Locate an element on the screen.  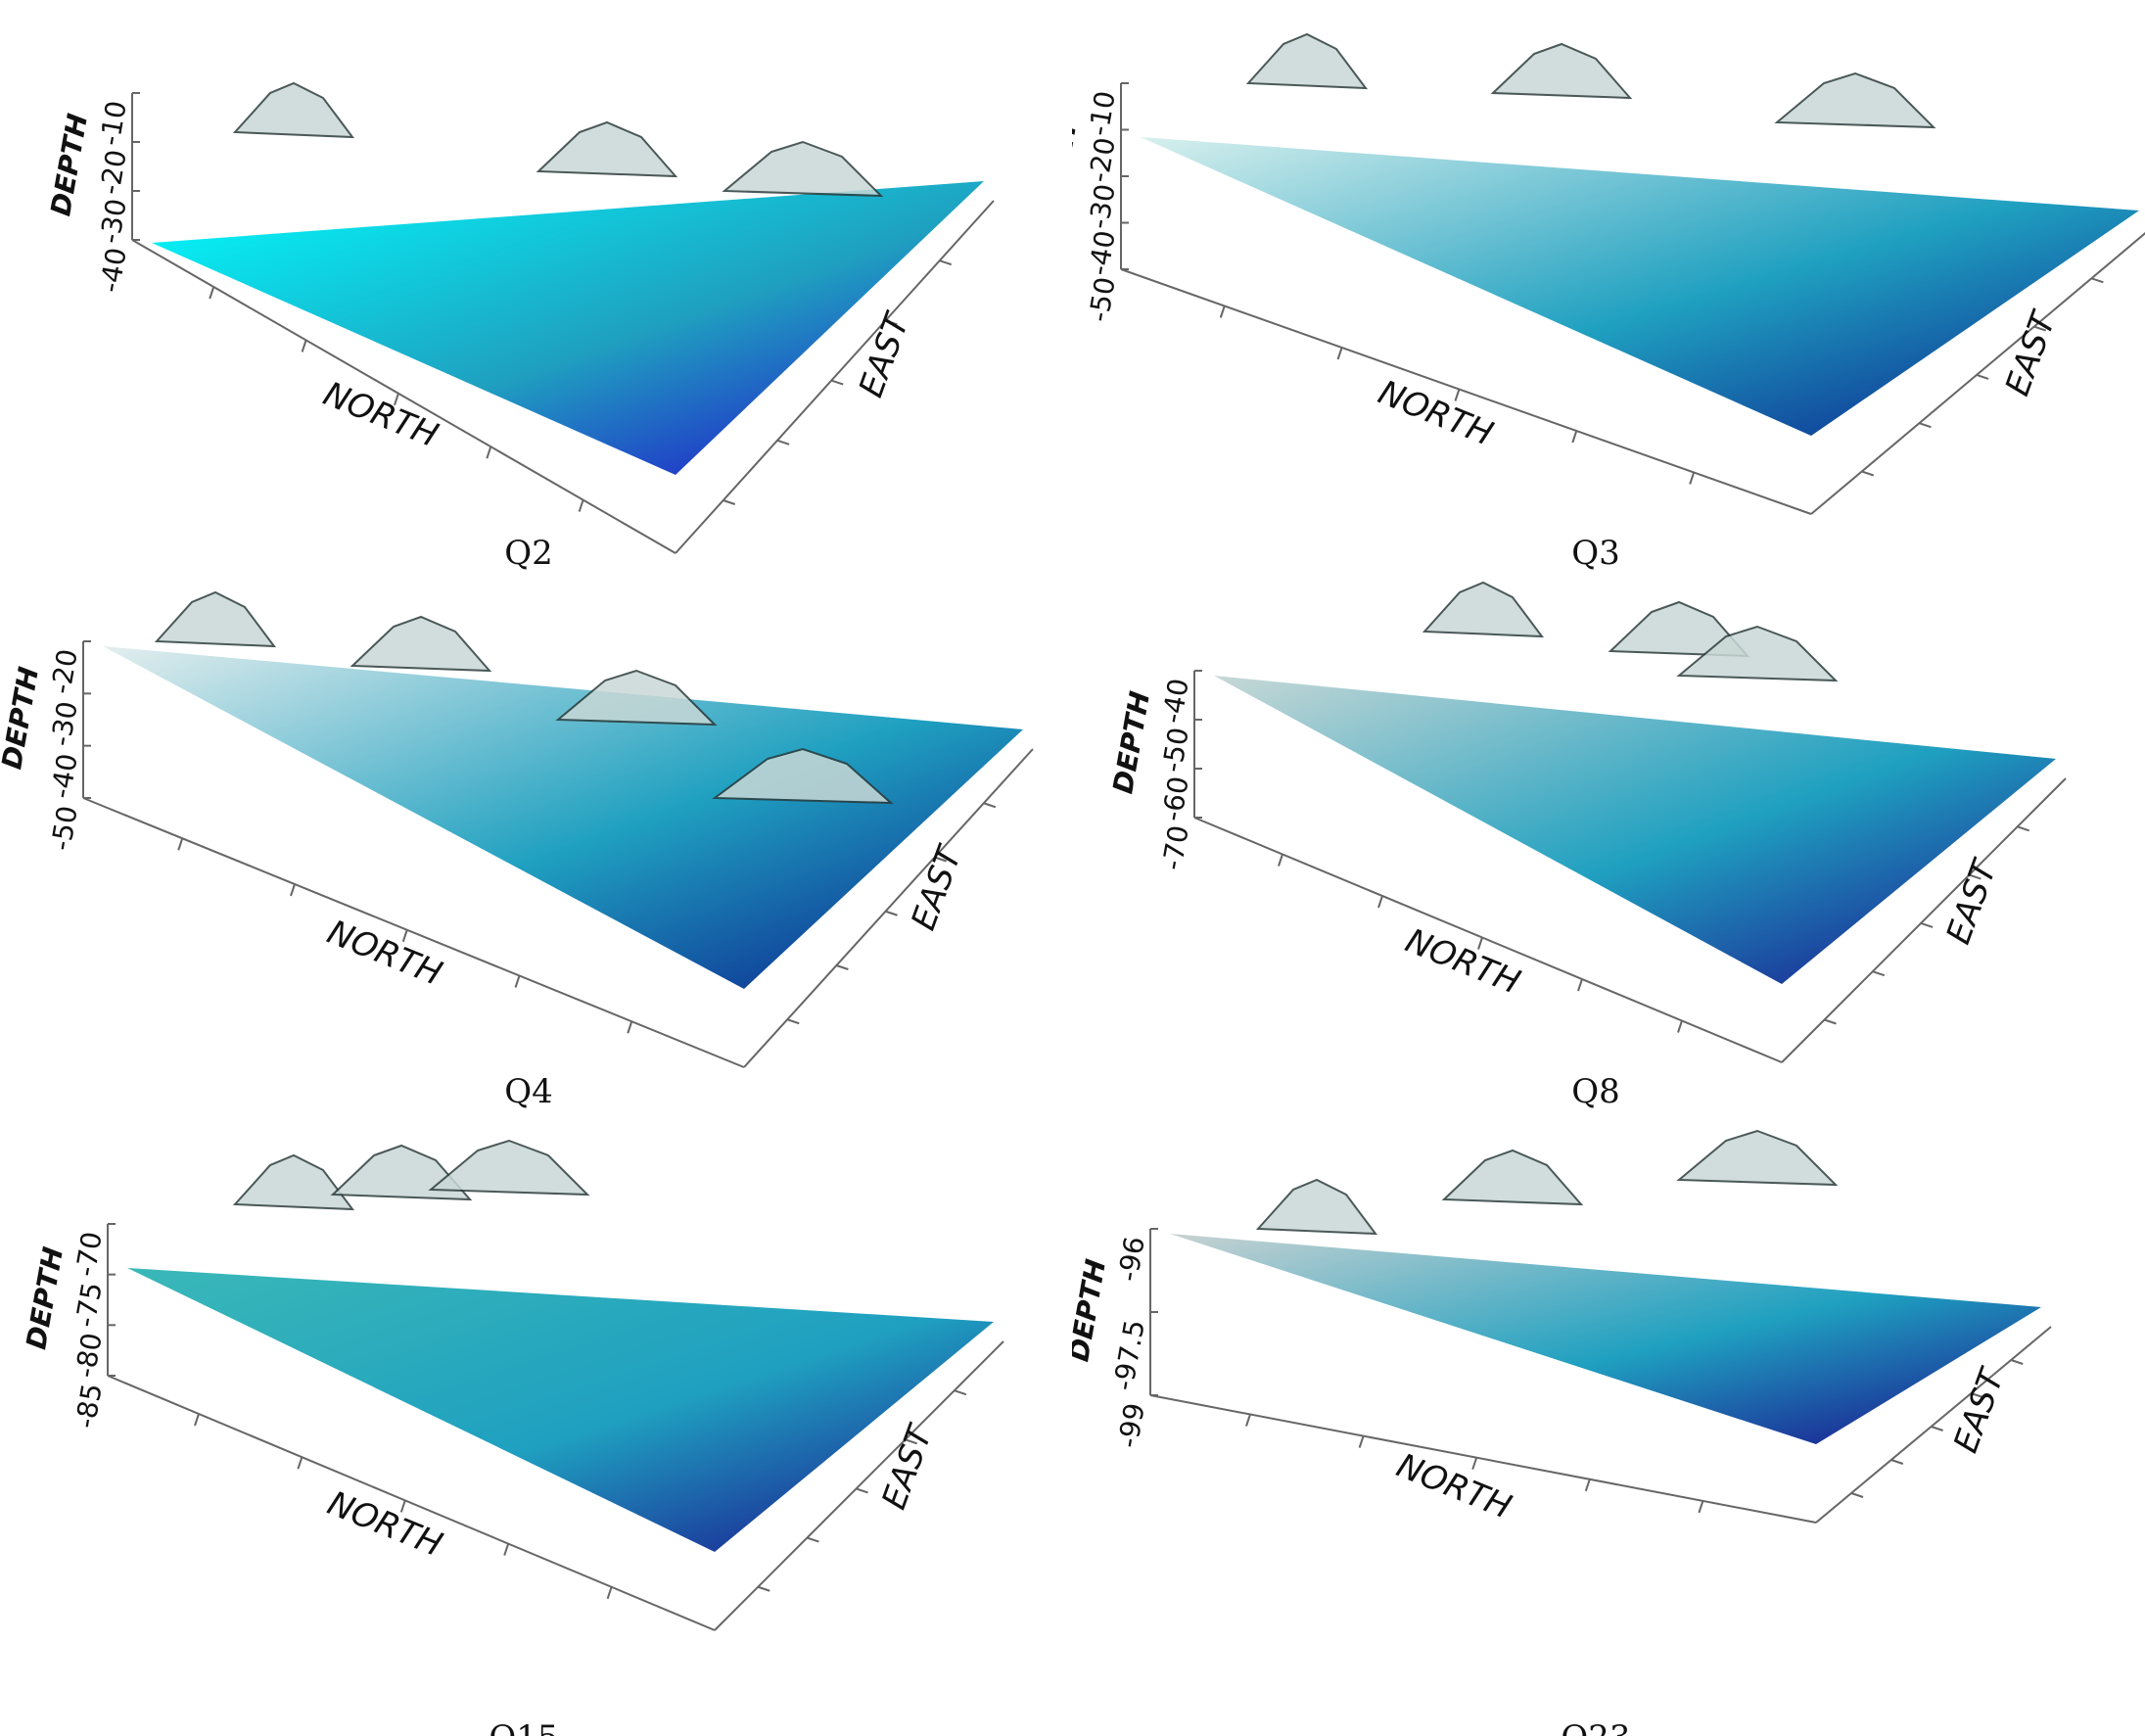
panel-caption: Q3 is located at coordinates (1595, 553).